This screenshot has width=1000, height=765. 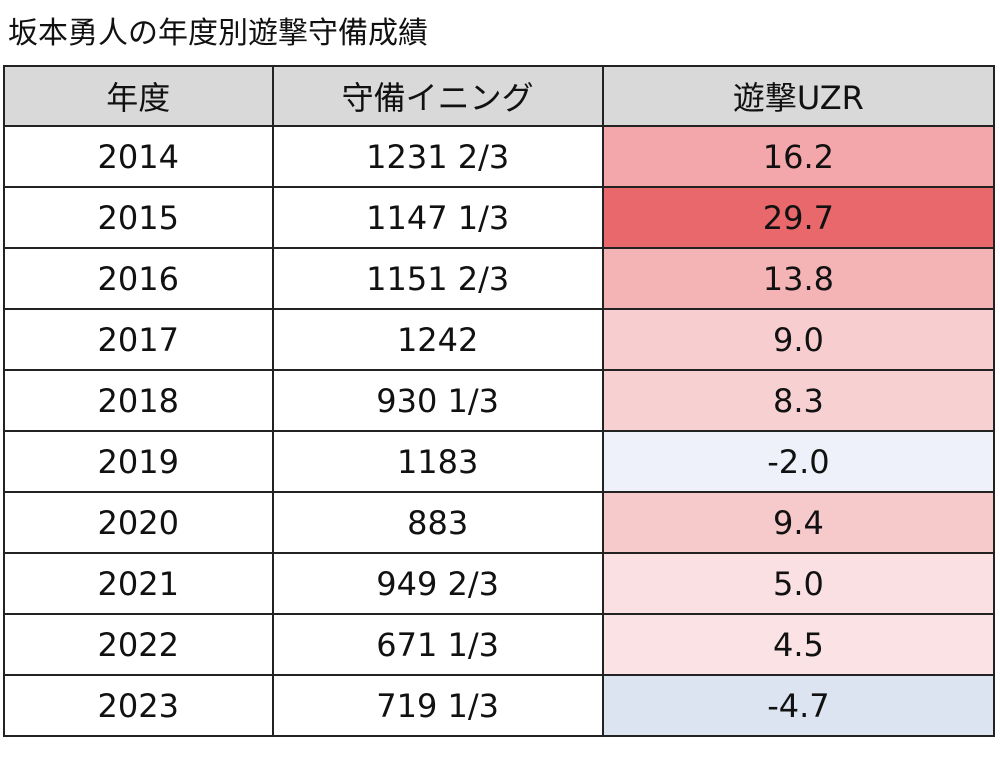 I want to click on table-row: 2014 1231 2/3 16.2, so click(x=499, y=156).